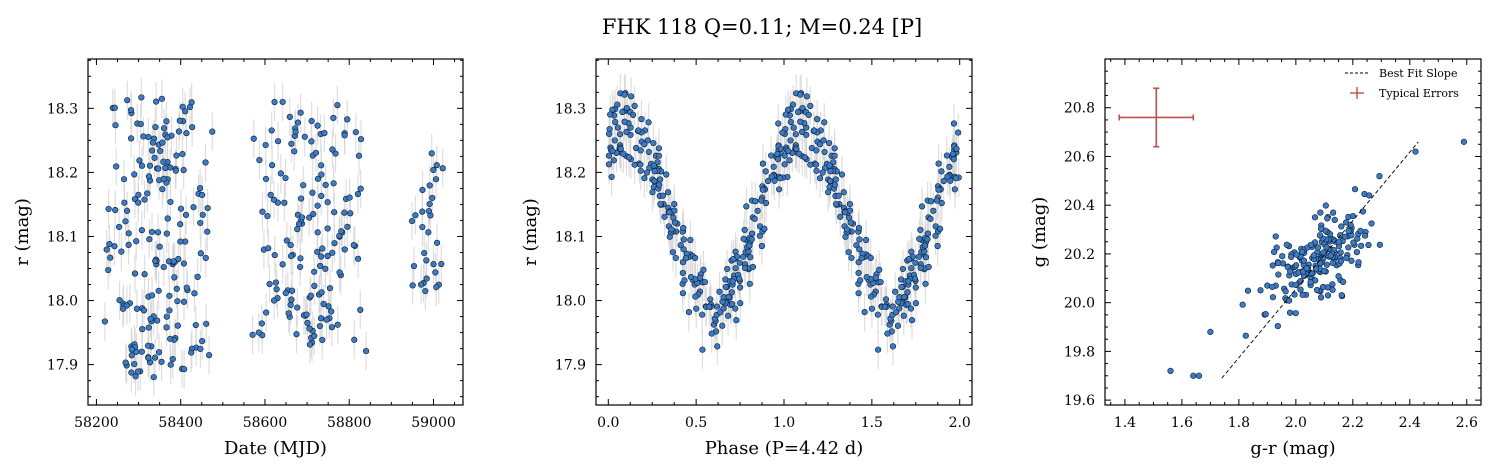 This screenshot has height=473, width=1497. I want to click on phased-xlabel: Phase (P=4.42 d), so click(784, 448).